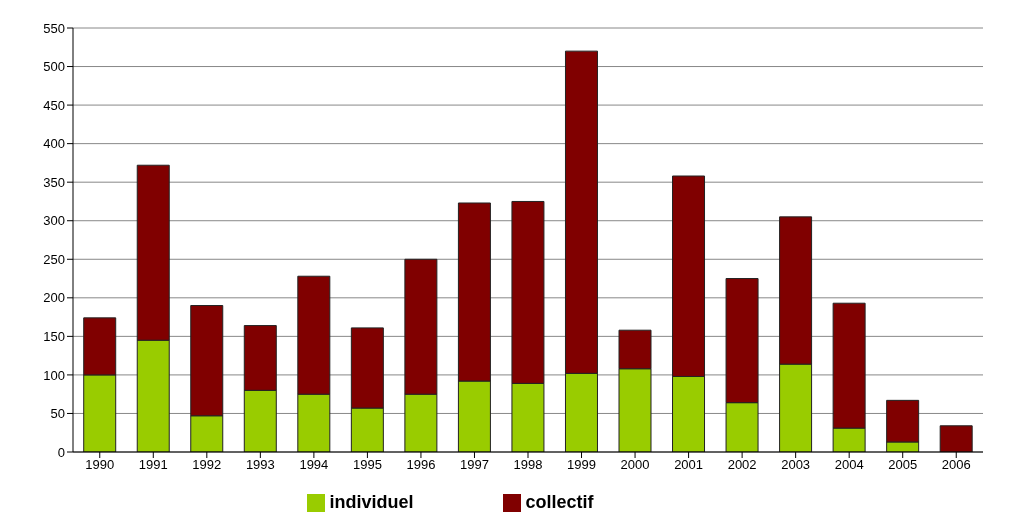  Describe the element at coordinates (54, 105) in the screenshot. I see `y-tick-label: 450` at that location.